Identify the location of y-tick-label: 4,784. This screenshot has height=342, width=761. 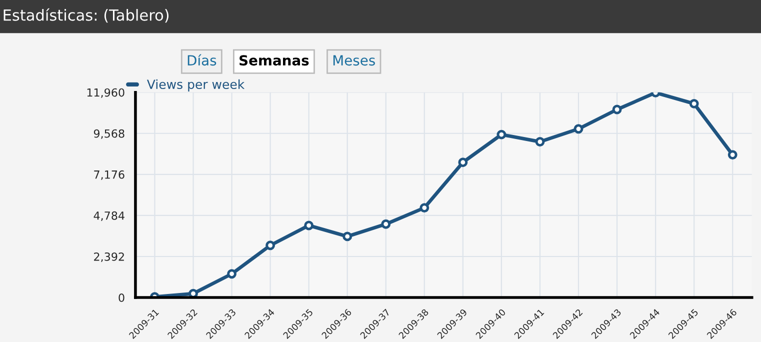
(109, 216).